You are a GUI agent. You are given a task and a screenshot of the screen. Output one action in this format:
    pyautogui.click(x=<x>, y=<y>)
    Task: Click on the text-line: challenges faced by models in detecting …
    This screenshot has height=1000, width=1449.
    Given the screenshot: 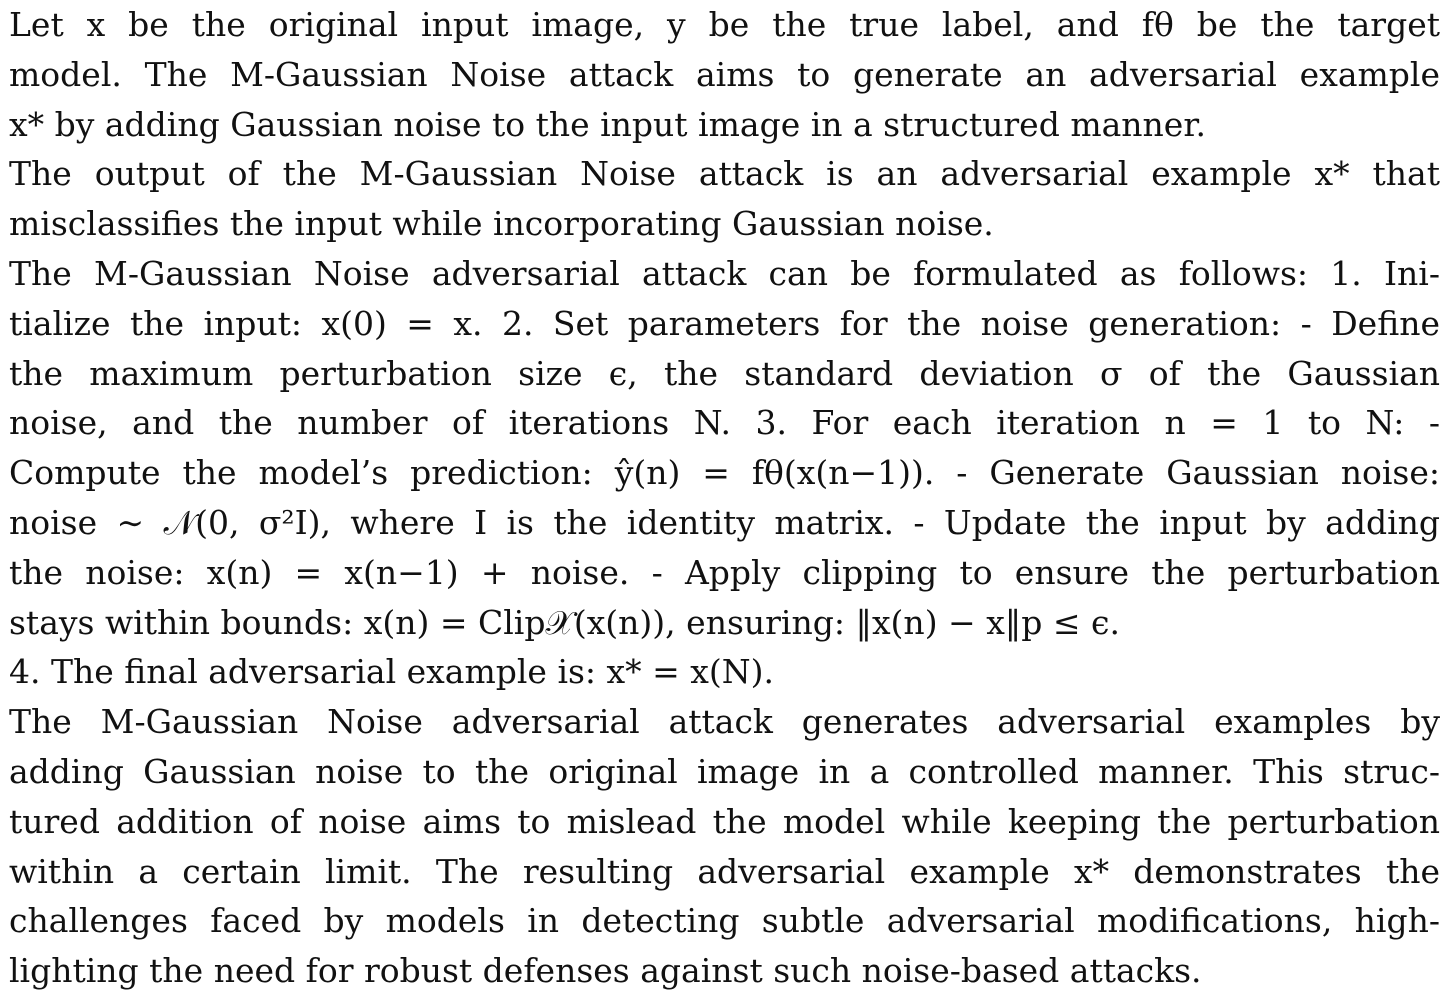 What is the action you would take?
    pyautogui.click(x=724, y=921)
    